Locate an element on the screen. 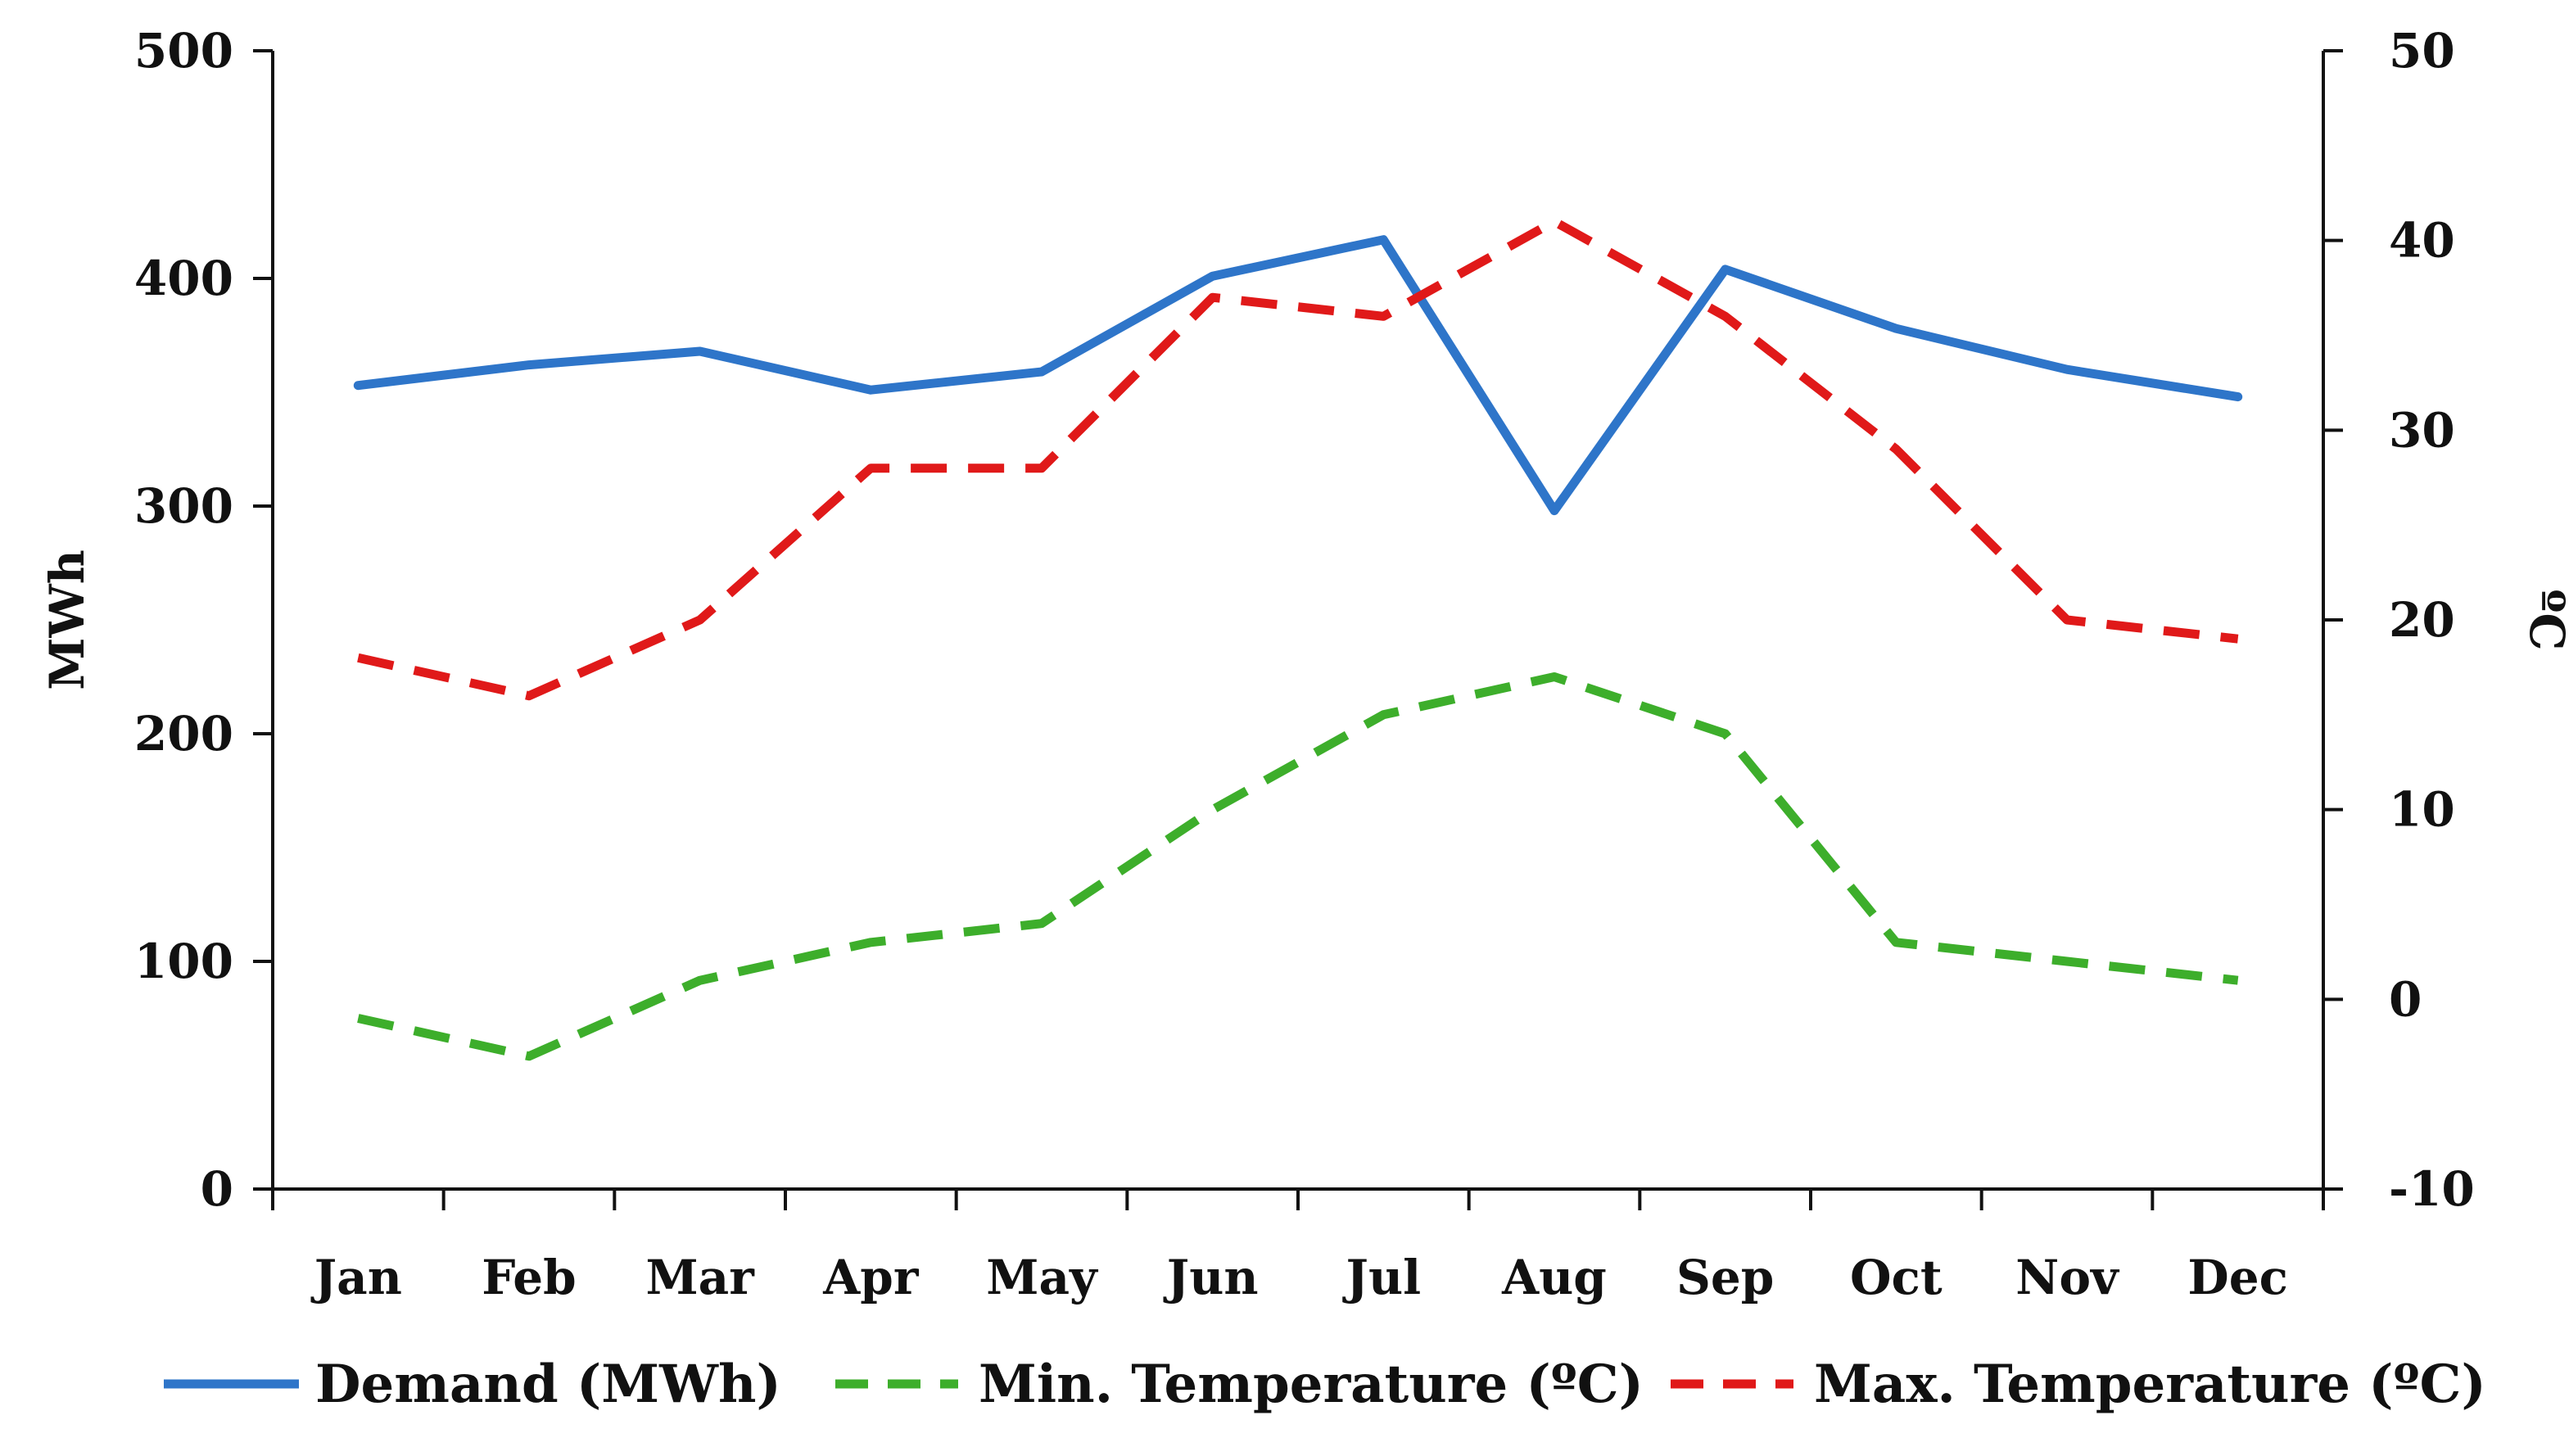 The image size is (2569, 1456). x-axis-tick-label: Sep is located at coordinates (1725, 1277).